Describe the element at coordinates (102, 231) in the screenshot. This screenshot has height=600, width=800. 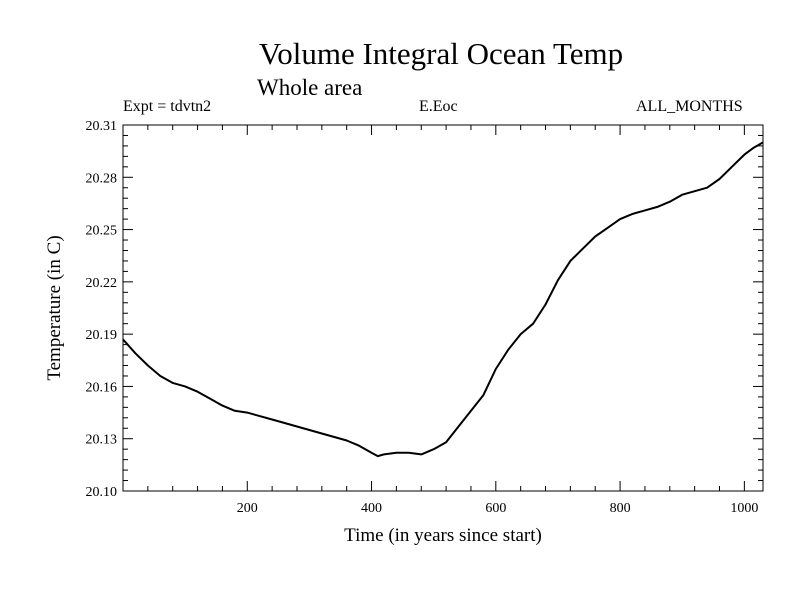
I see `y-tick-label: 20.25` at that location.